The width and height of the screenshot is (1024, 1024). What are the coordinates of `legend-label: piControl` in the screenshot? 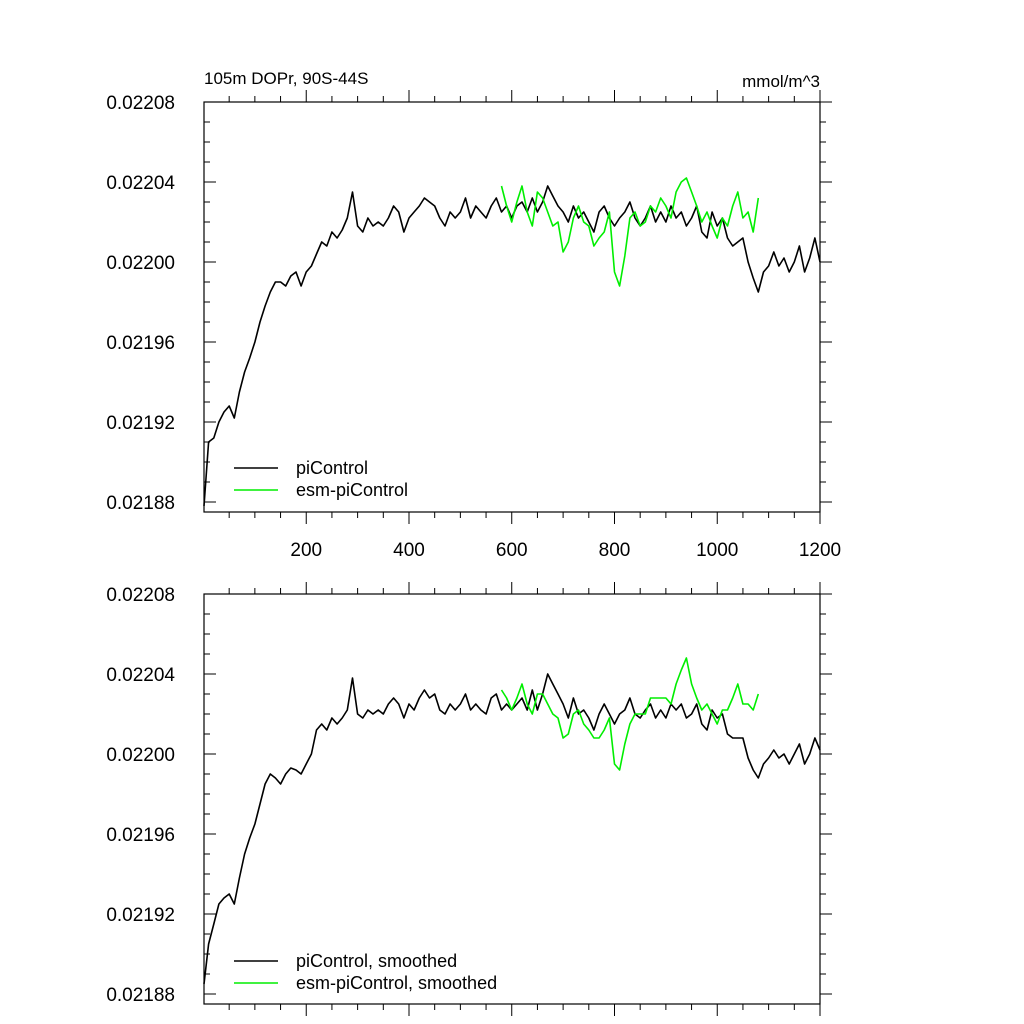 It's located at (332, 468).